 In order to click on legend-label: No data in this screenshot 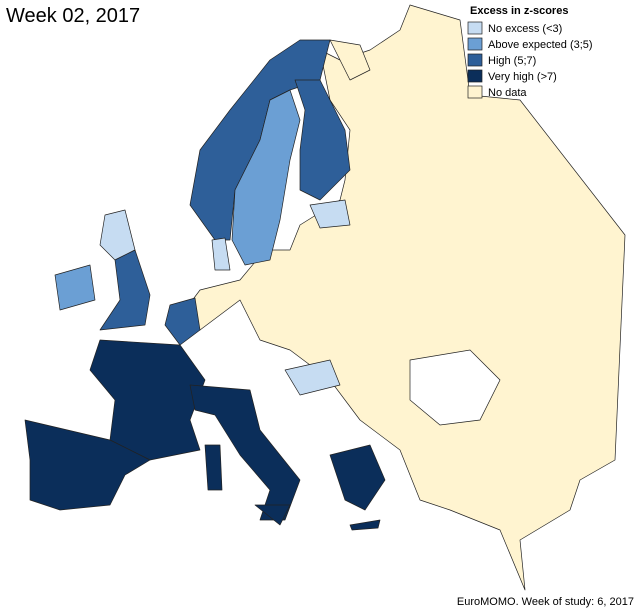, I will do `click(507, 93)`.